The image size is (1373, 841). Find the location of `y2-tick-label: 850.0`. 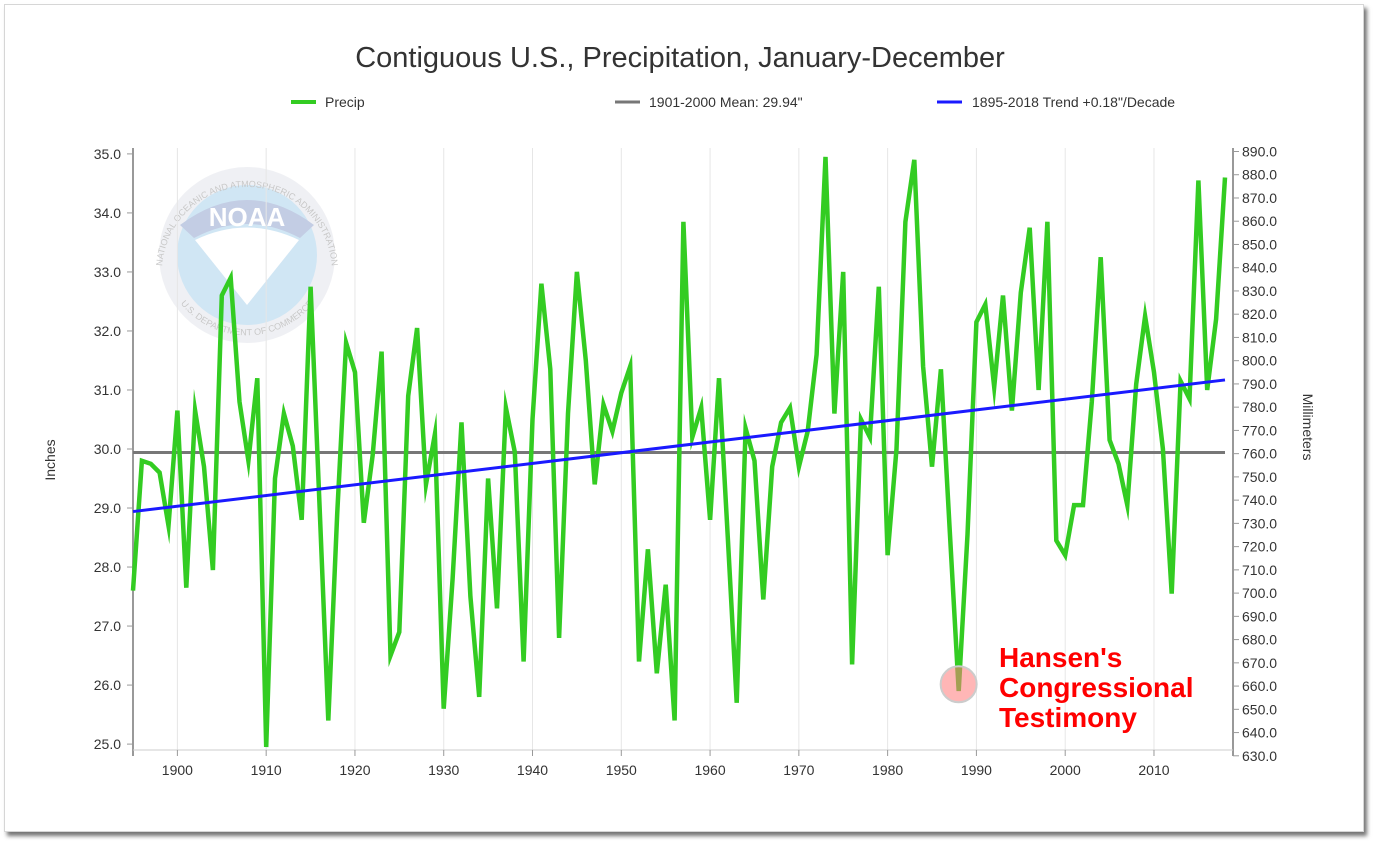

y2-tick-label: 850.0 is located at coordinates (1259, 244).